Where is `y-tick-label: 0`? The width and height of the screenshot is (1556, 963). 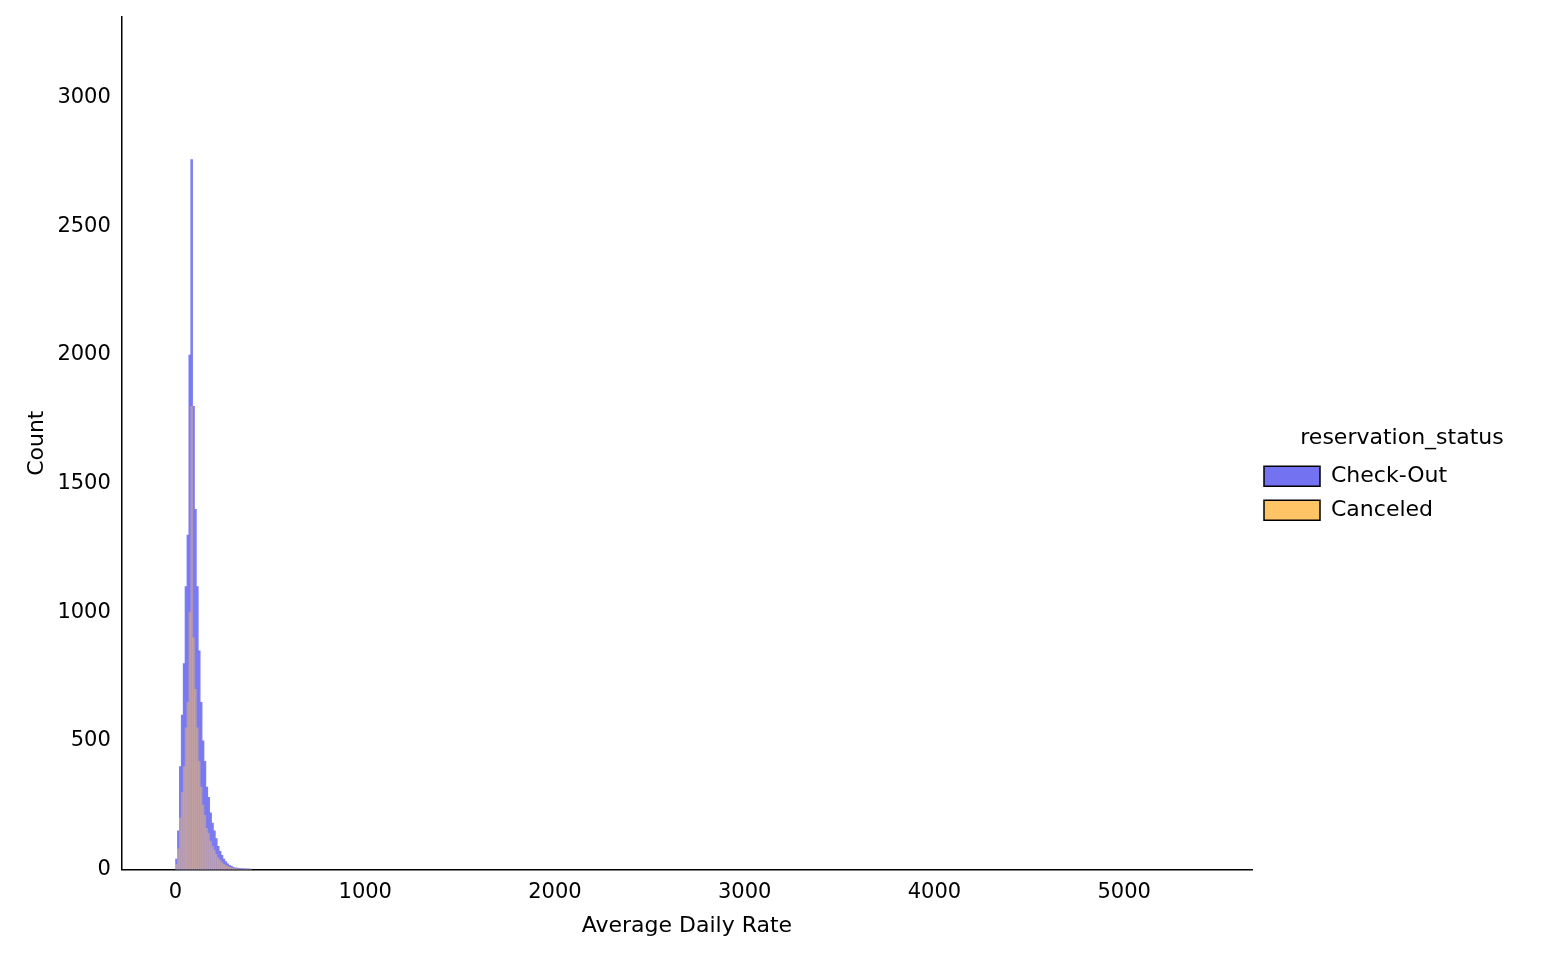
y-tick-label: 0 is located at coordinates (104, 867).